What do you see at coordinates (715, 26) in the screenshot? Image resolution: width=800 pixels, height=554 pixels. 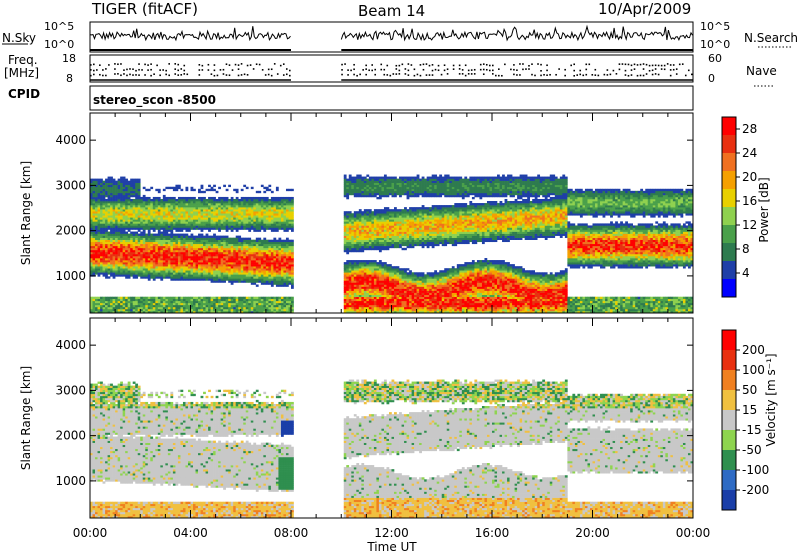 I see `nsearch-tick-top: 10^5` at bounding box center [715, 26].